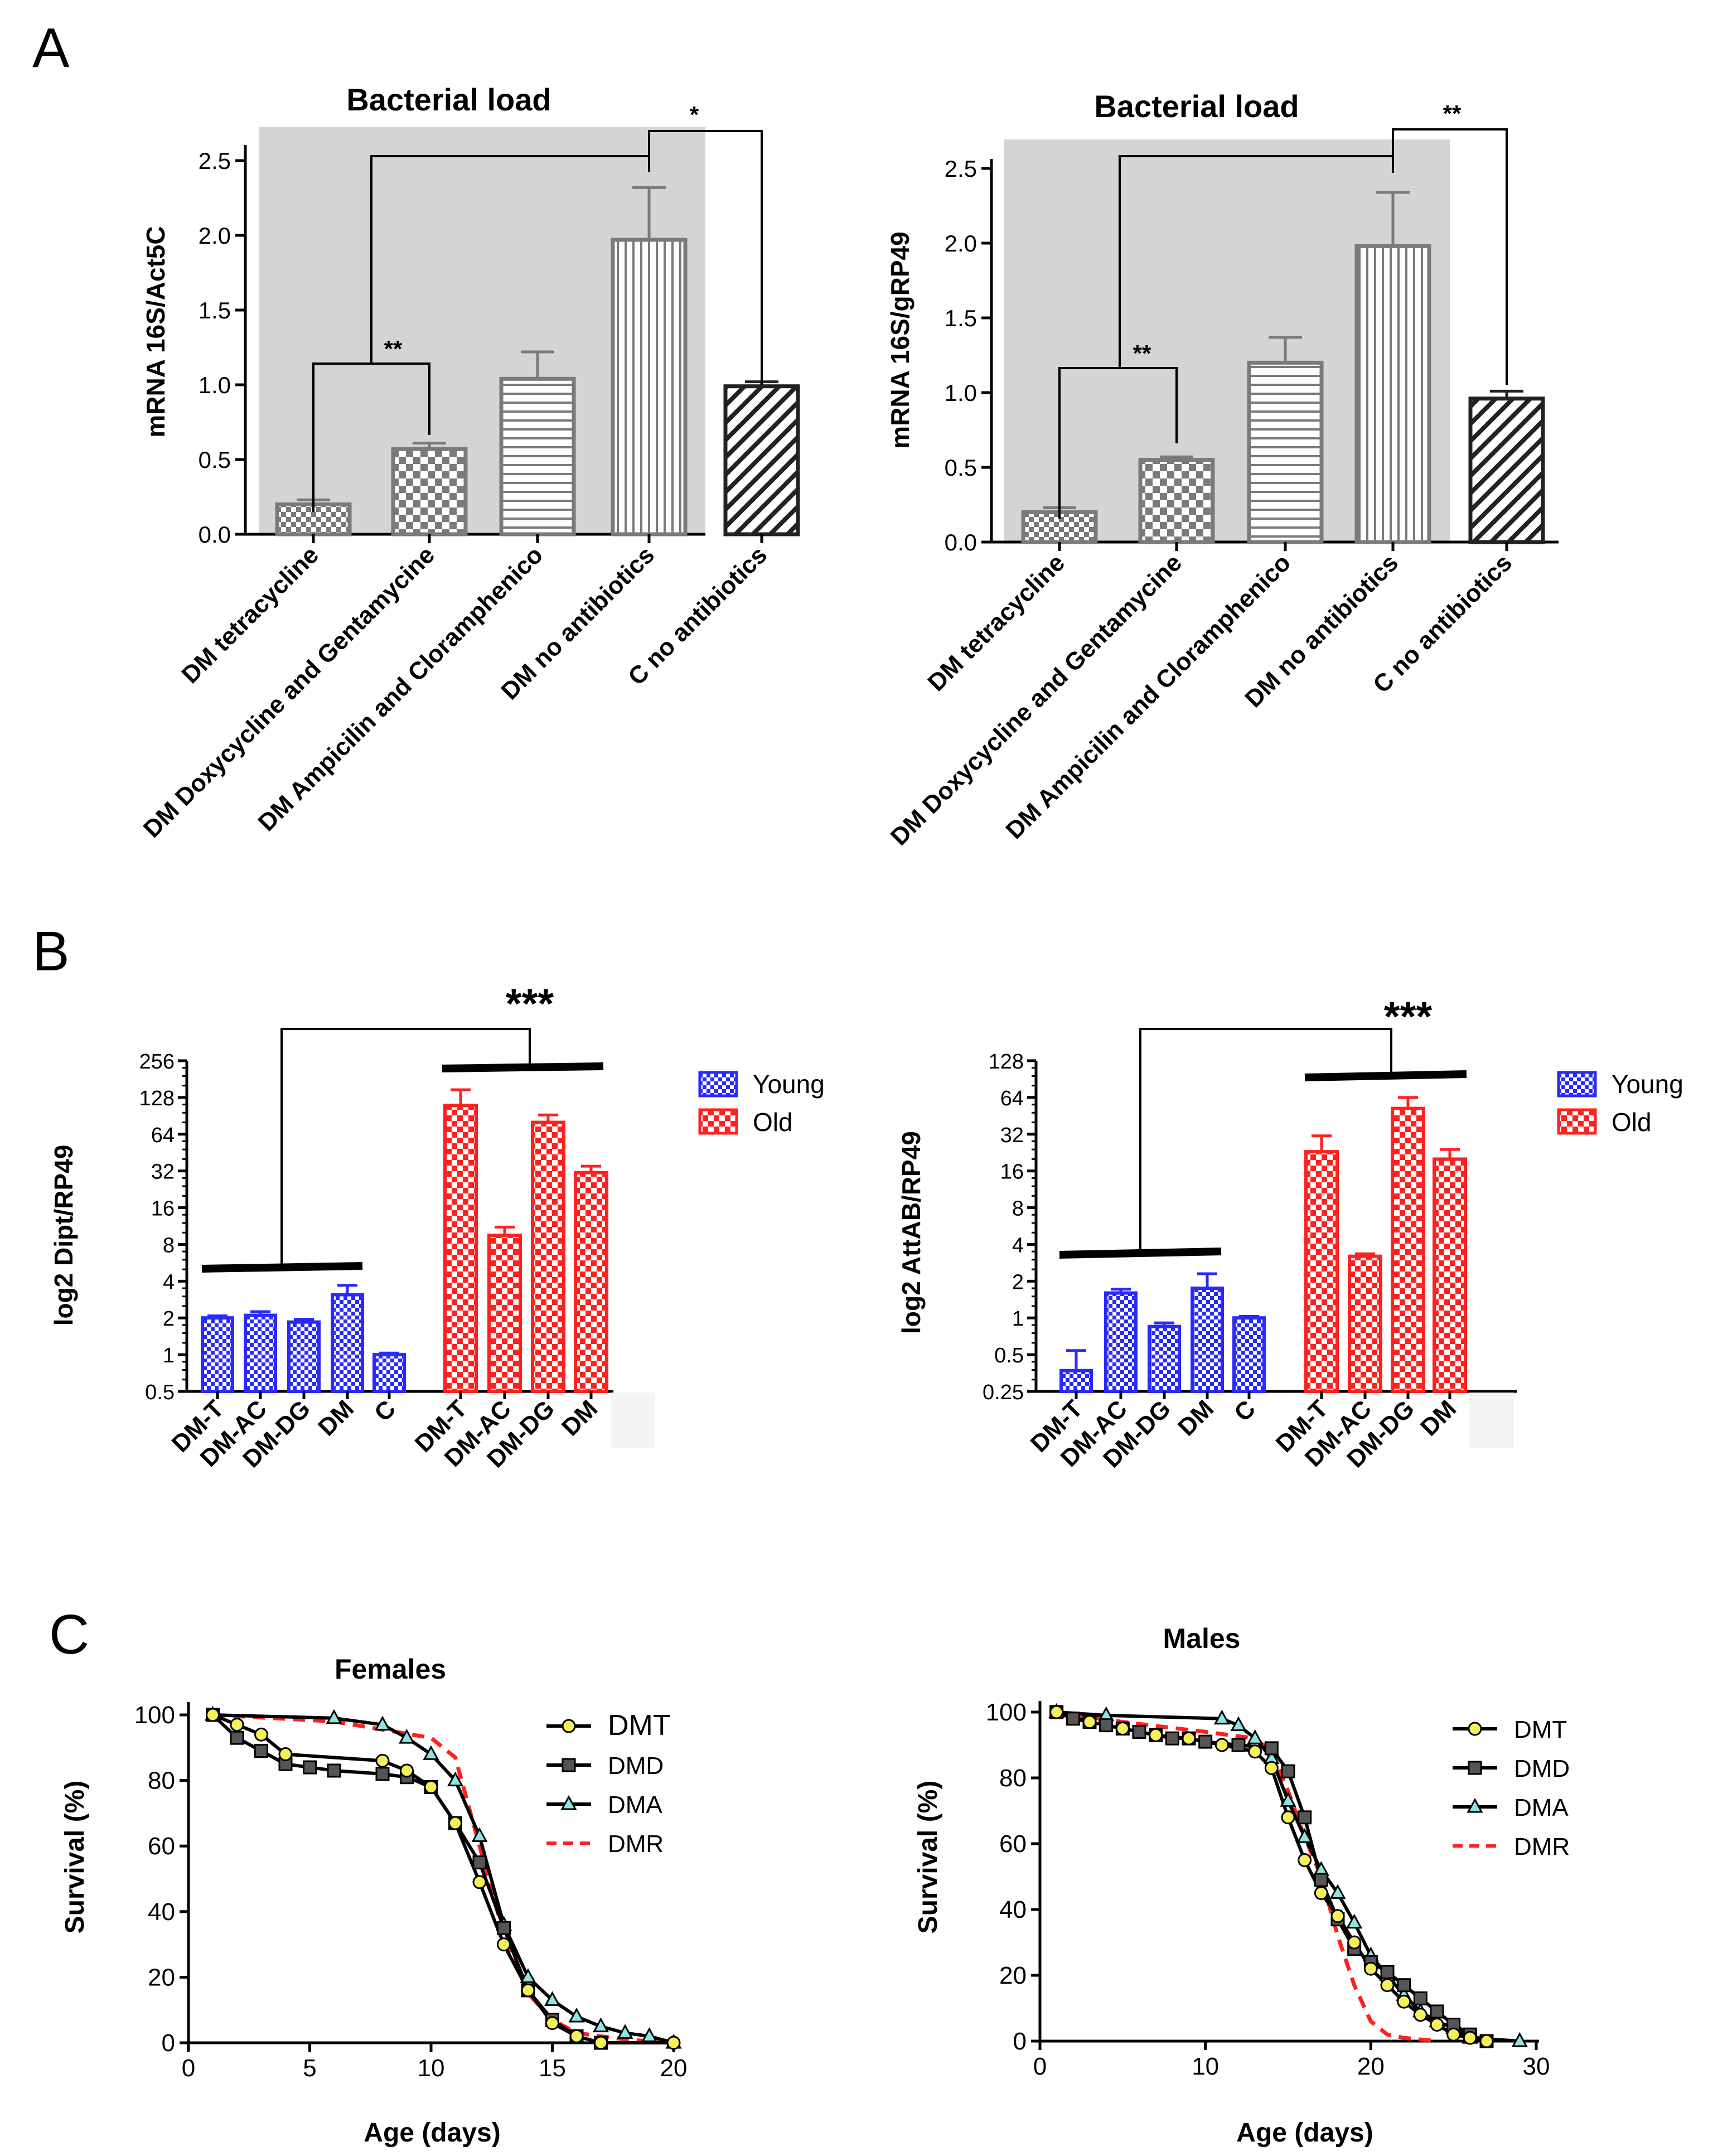 The width and height of the screenshot is (1713, 2156). Describe the element at coordinates (1540, 1729) in the screenshot. I see `c2-legend-label: DMT` at that location.